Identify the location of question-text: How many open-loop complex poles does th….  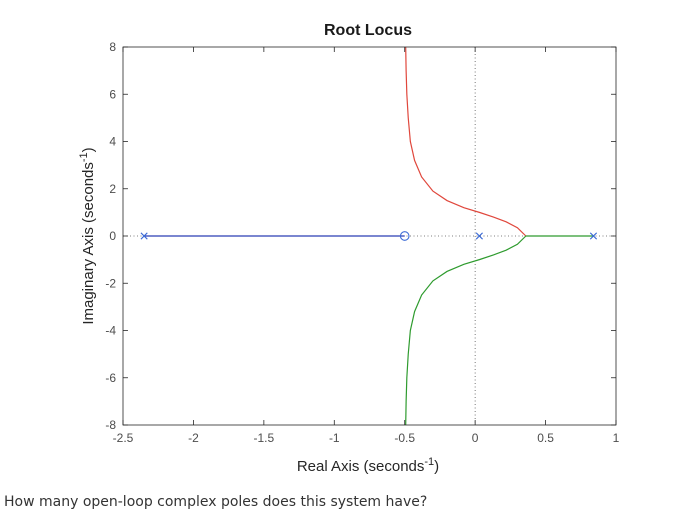
(216, 502).